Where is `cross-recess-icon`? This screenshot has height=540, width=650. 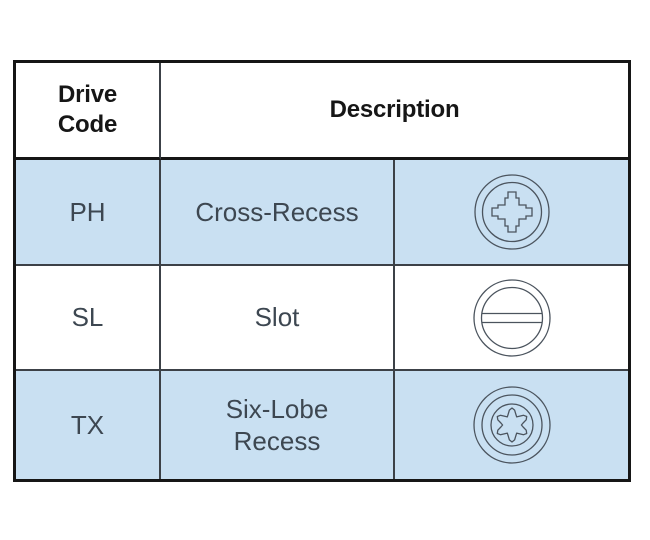
cross-recess-icon is located at coordinates (511, 212).